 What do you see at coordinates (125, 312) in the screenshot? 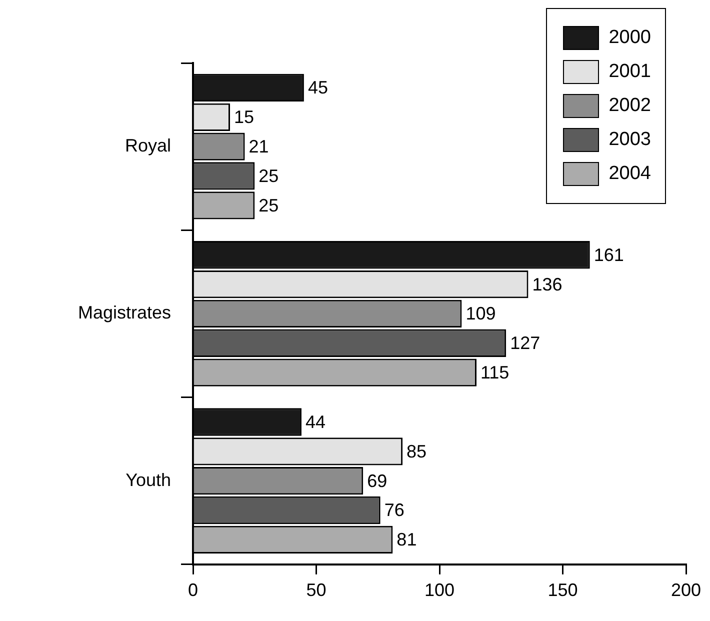
I see `y-tick-label: Magistrates` at bounding box center [125, 312].